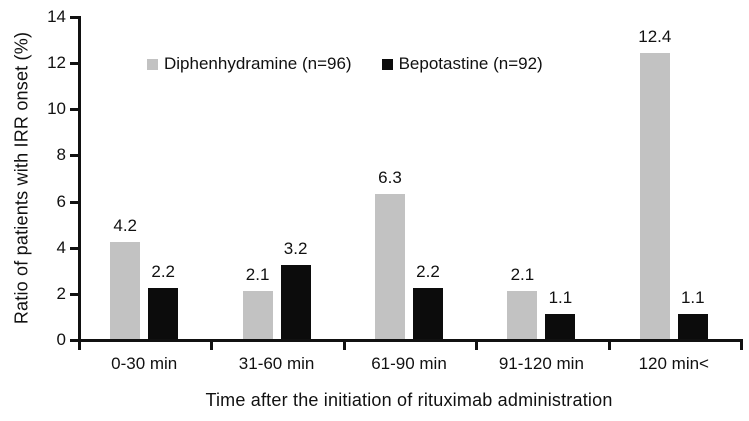 Image resolution: width=749 pixels, height=421 pixels. I want to click on bar-value-label: 12.4, so click(655, 36).